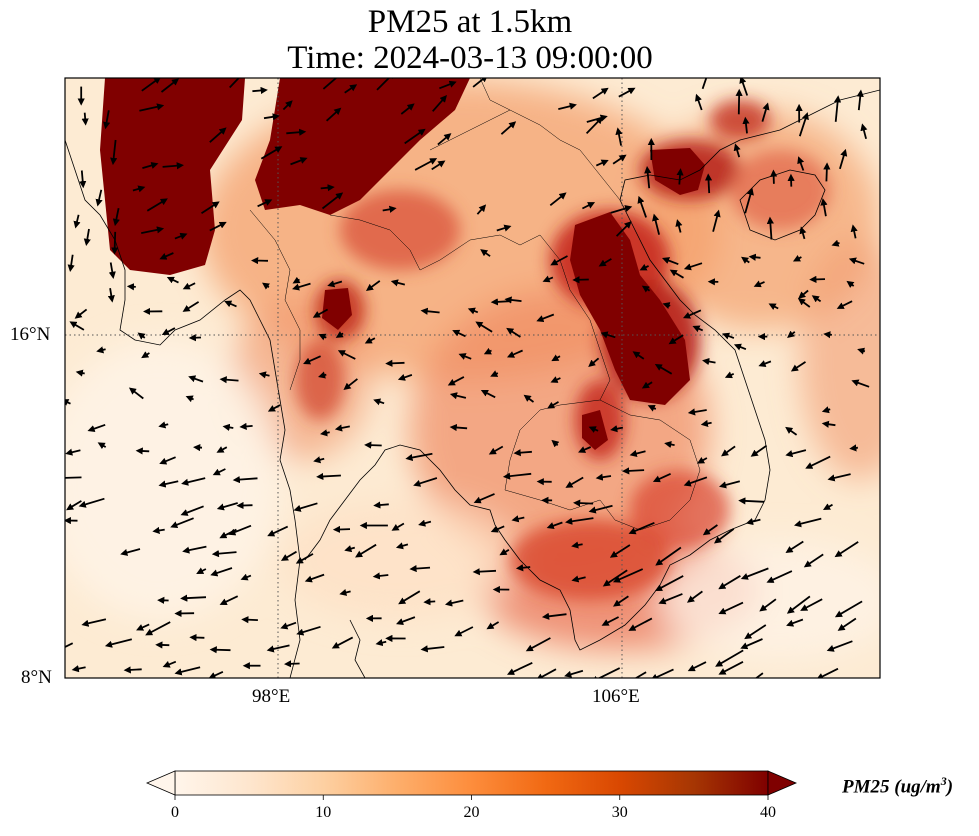 The width and height of the screenshot is (979, 836). Describe the element at coordinates (471, 812) in the screenshot. I see `colorbar-tick-label: 20` at that location.